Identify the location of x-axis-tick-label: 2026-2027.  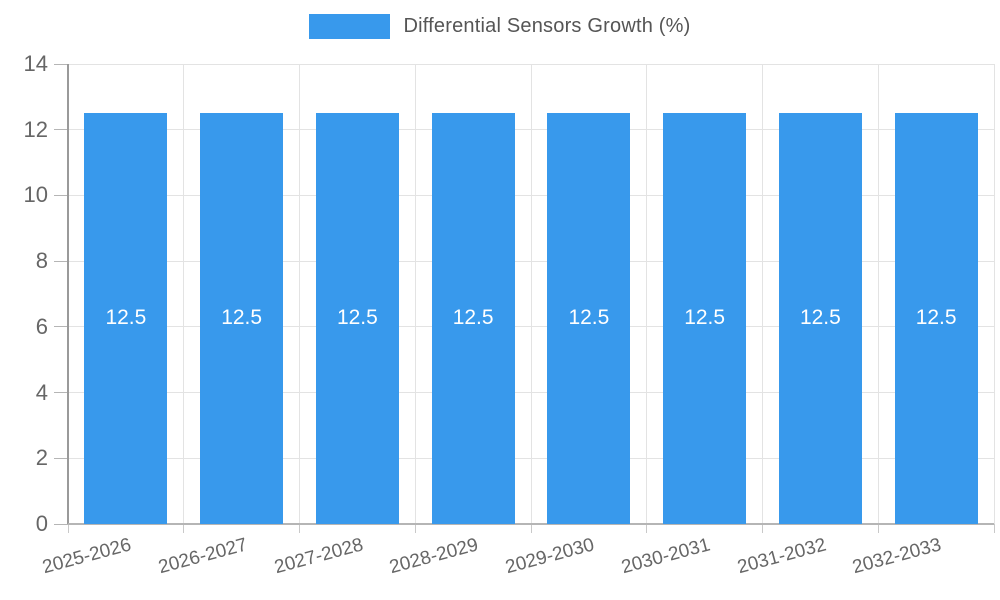
(202, 556).